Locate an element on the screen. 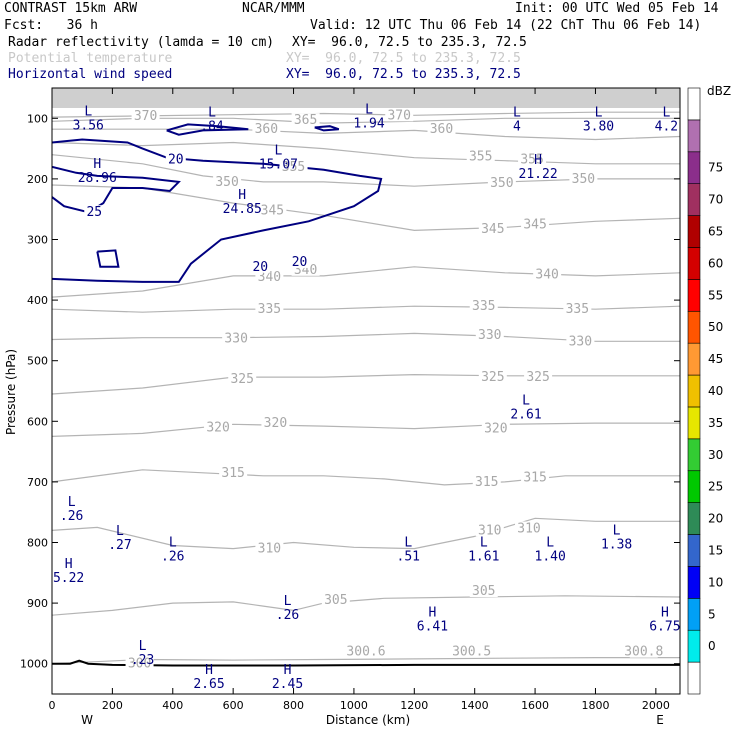 Image resolution: width=740 pixels, height=740 pixels. extremum-value: 4.2 is located at coordinates (666, 126).